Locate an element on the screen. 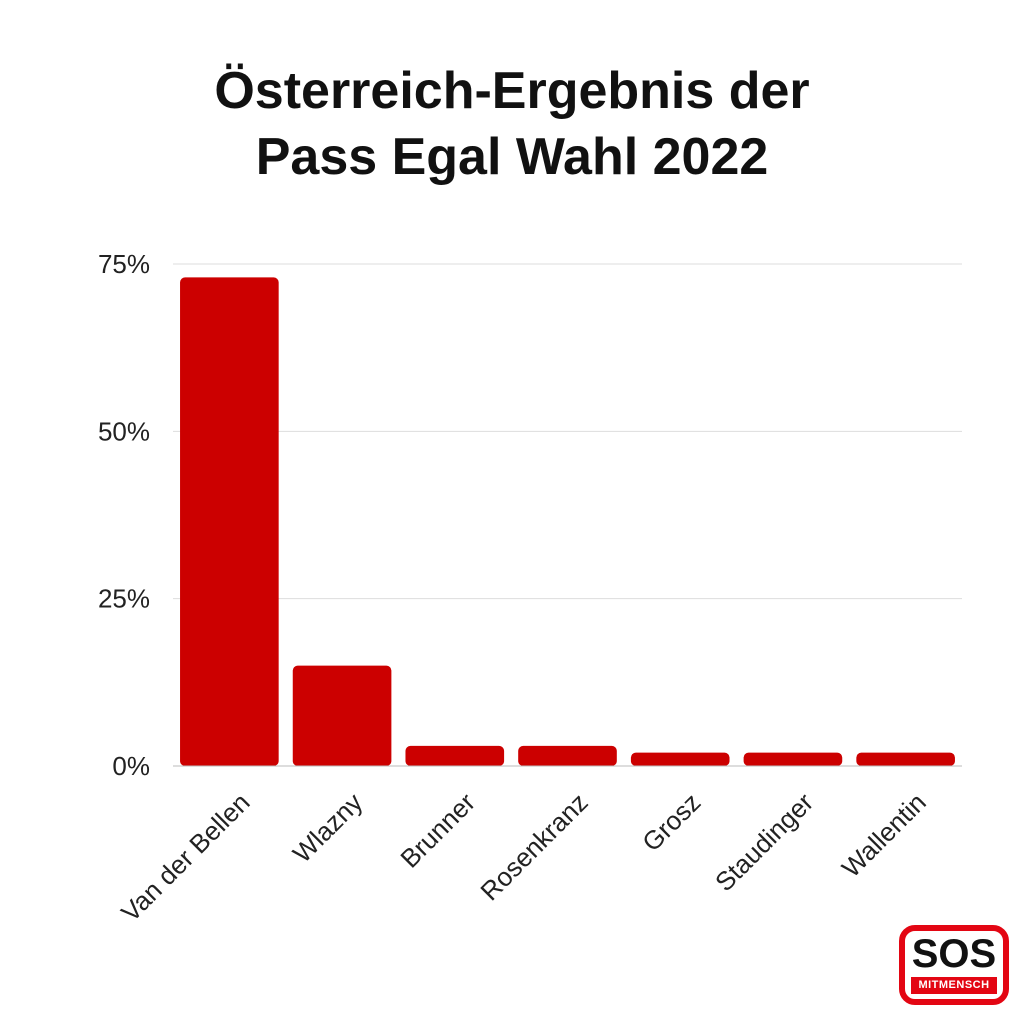 The width and height of the screenshot is (1024, 1024). y-tick-label: 50% is located at coordinates (124, 431).